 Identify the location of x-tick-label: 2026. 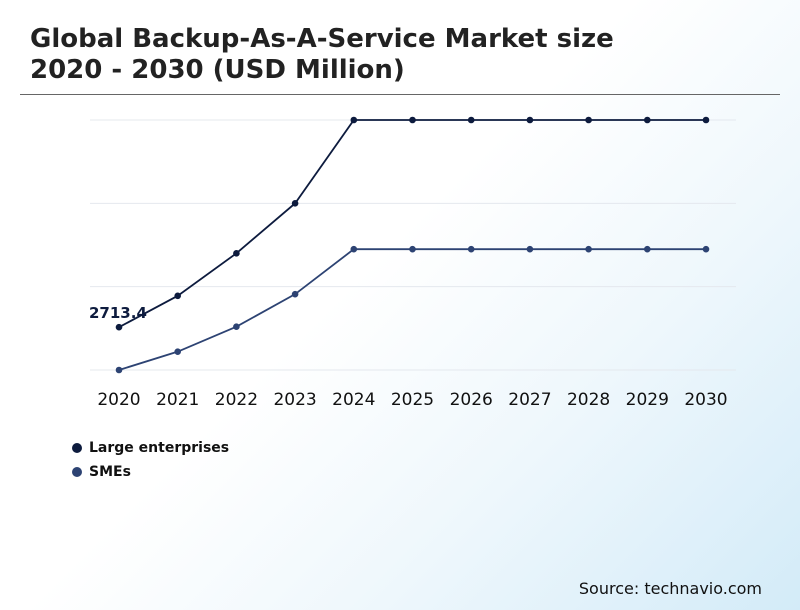
(471, 400).